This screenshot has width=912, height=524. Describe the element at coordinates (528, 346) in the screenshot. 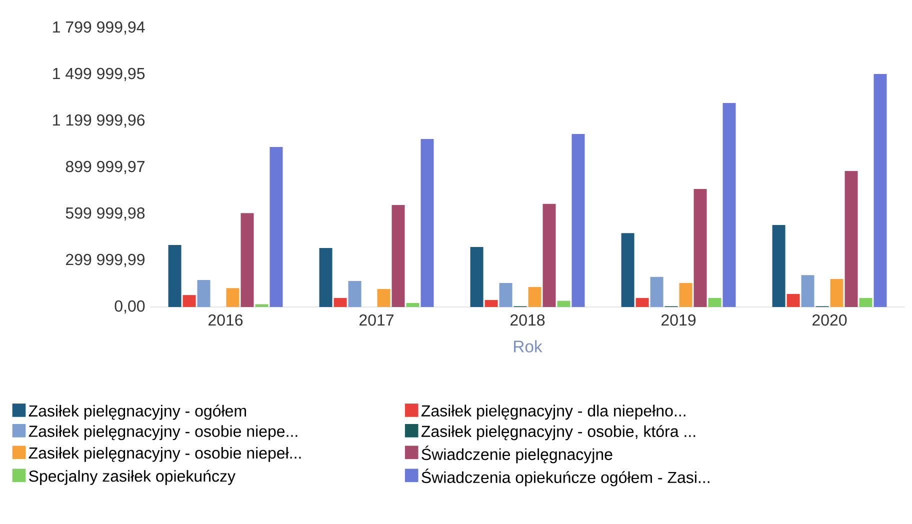

I see `x-axis-title: Rok` at that location.